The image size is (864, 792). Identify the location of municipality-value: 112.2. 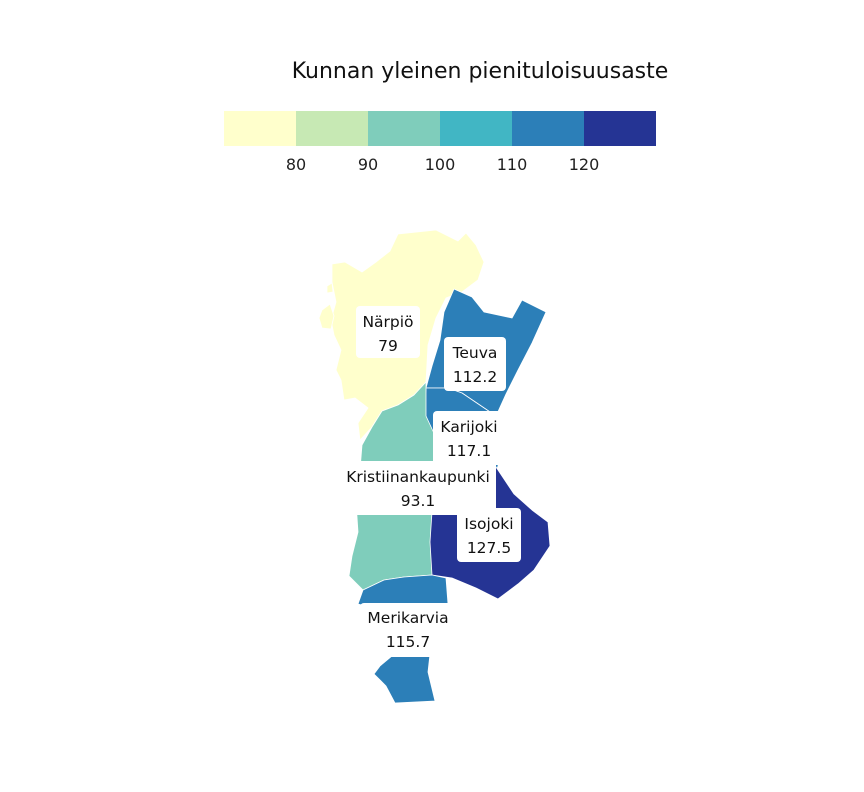
(475, 377).